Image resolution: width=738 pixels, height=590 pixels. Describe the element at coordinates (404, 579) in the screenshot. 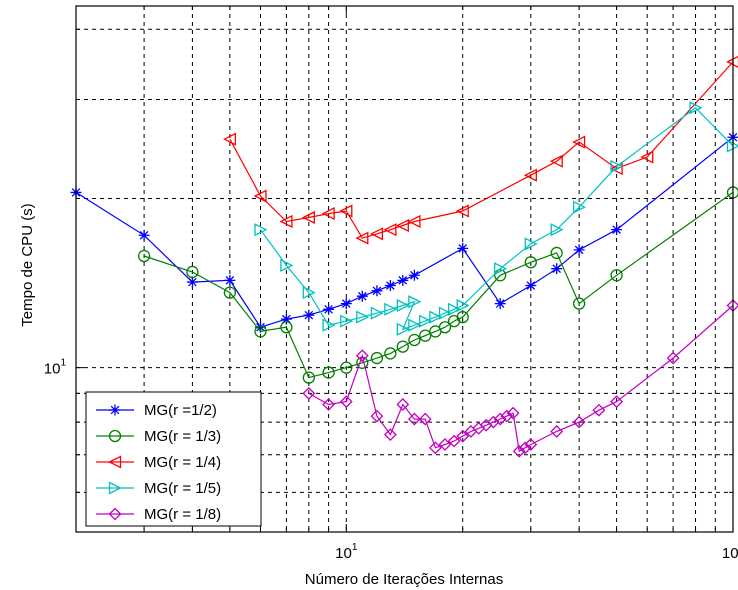

I see `x-axis-label: Número de Iterações Internas` at that location.